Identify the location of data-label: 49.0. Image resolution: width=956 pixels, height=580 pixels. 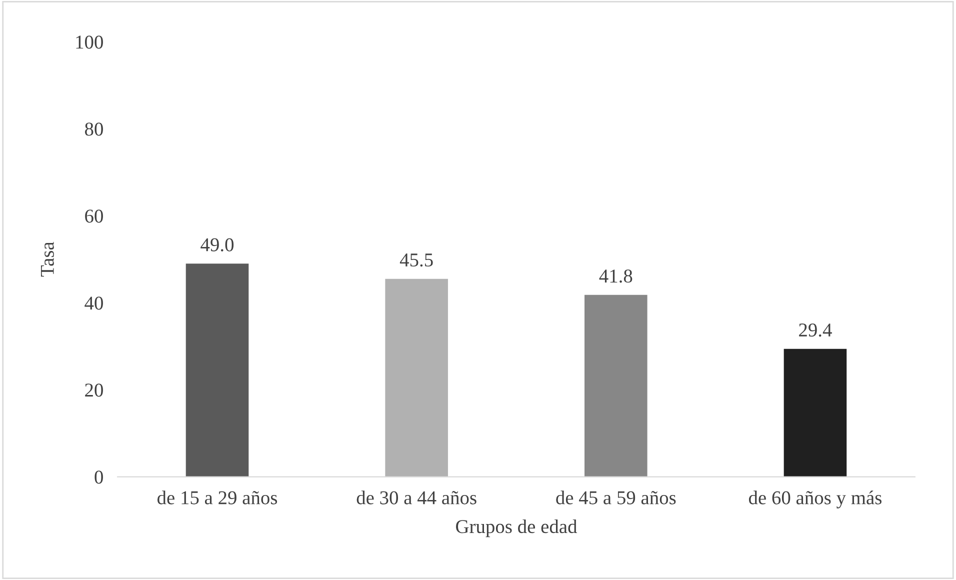
(217, 245).